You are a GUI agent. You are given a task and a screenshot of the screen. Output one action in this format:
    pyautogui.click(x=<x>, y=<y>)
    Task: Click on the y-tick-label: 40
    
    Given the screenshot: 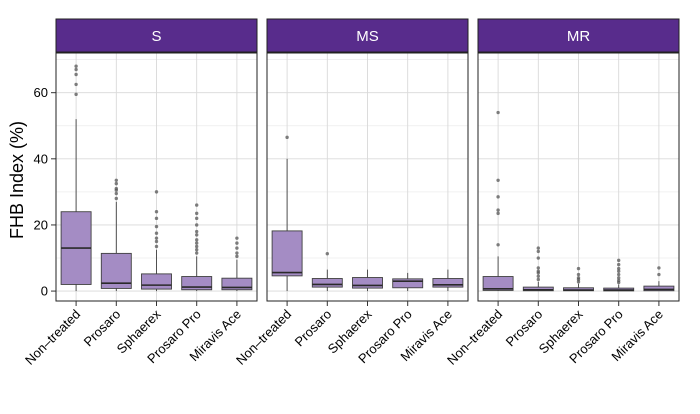 What is the action you would take?
    pyautogui.click(x=41, y=158)
    